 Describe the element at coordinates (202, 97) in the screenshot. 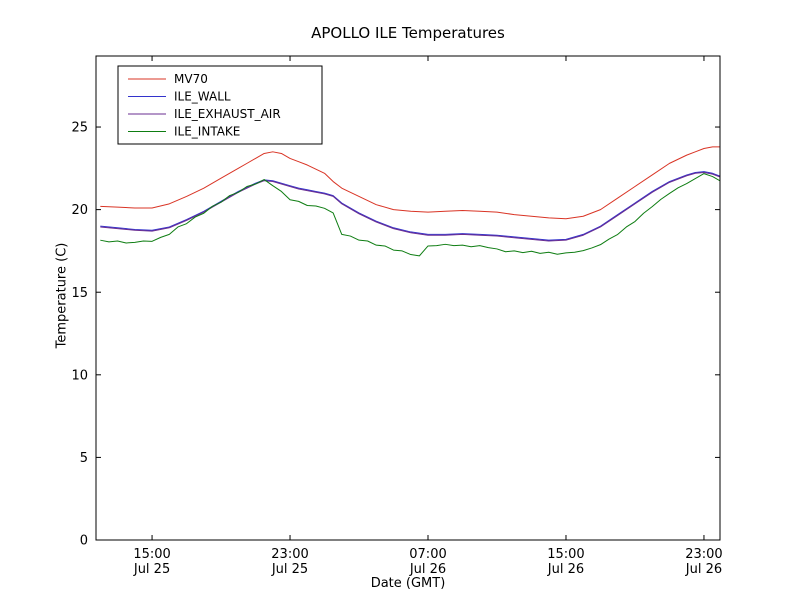

I see `legend-label: ILE_WALL` at that location.